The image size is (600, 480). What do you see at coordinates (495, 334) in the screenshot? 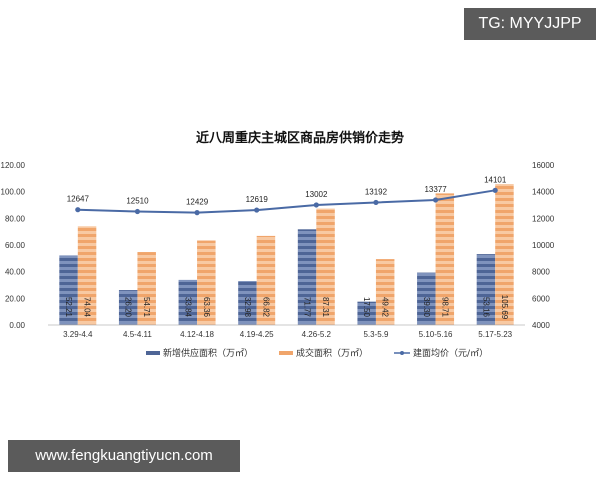
I see `x-axis-tick: 5.17-5.23` at bounding box center [495, 334].